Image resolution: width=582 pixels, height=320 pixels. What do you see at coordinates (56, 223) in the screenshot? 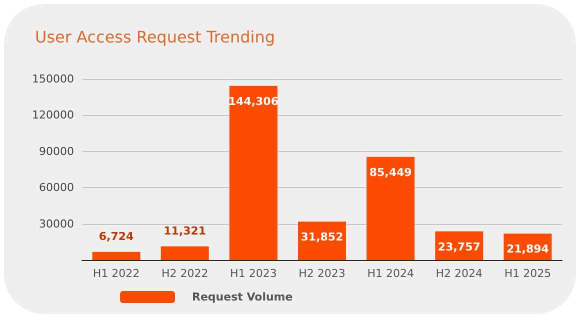
I see `y-tick-label: 30000` at bounding box center [56, 223].